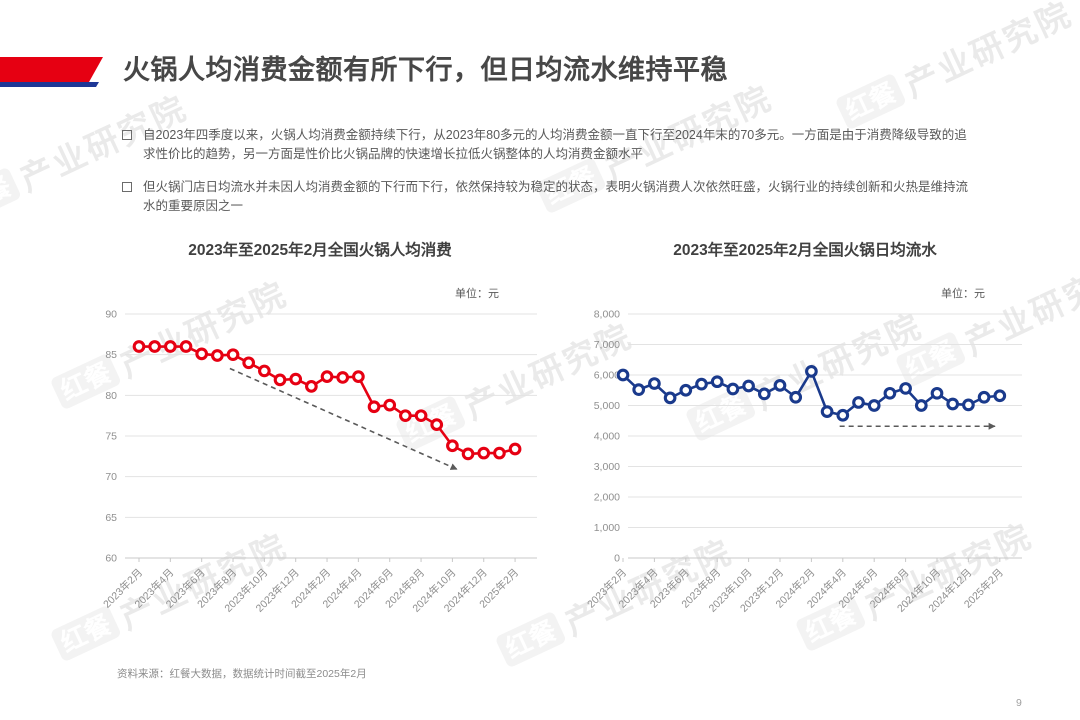  What do you see at coordinates (111, 518) in the screenshot?
I see `svg-text: 65` at bounding box center [111, 518].